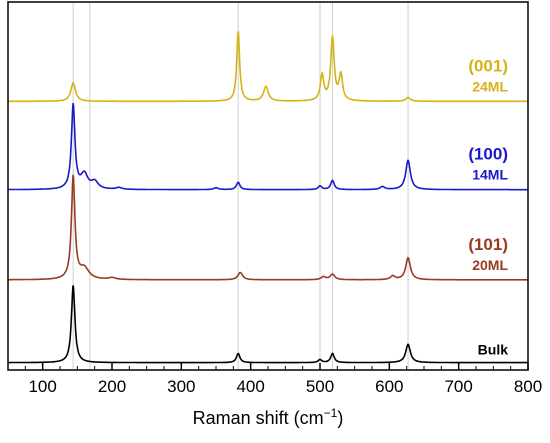  What do you see at coordinates (490, 86) in the screenshot?
I see `series-thickness-label-0: 24ML` at bounding box center [490, 86].